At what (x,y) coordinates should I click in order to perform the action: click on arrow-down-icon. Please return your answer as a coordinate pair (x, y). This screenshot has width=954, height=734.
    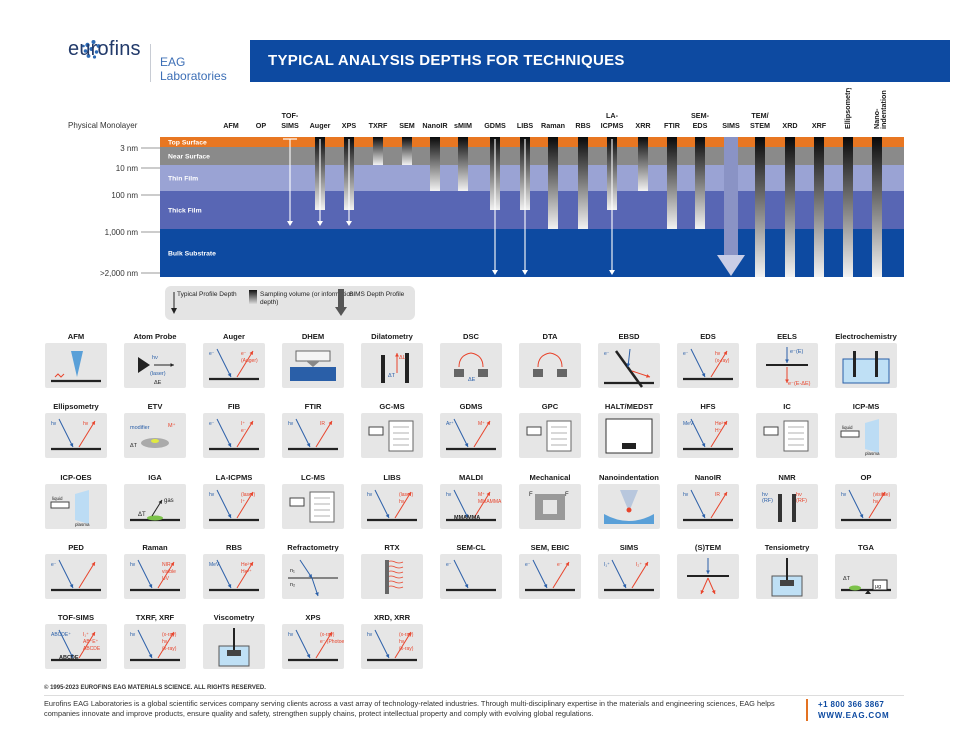
    Looking at the image, I should click on (174, 303).